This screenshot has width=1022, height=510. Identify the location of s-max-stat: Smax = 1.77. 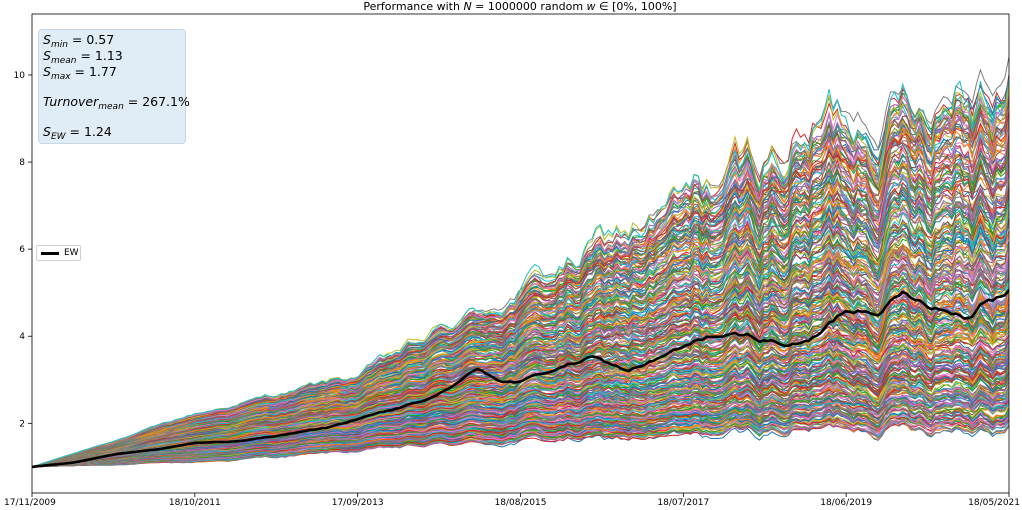
(80, 73).